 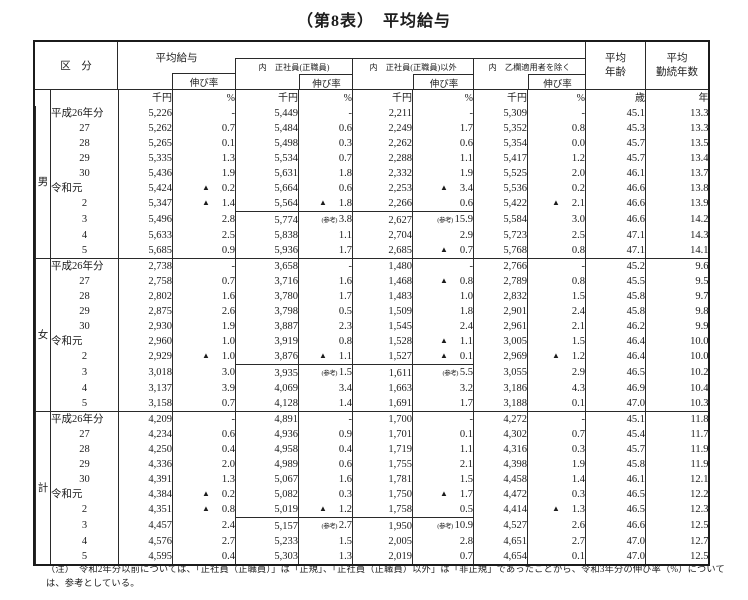 What do you see at coordinates (204, 449) in the screenshot?
I see `rate-cell: 0.4` at bounding box center [204, 449].